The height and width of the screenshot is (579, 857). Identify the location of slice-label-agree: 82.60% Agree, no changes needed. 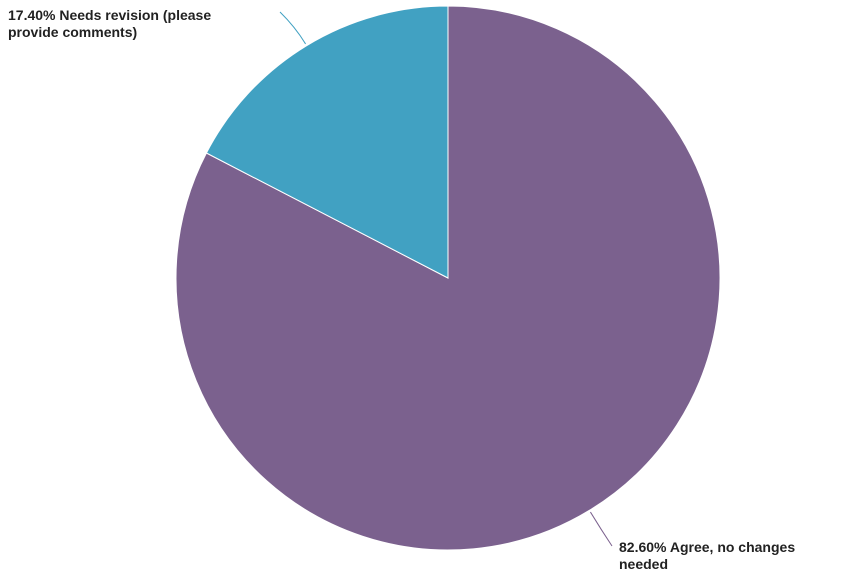
(707, 555).